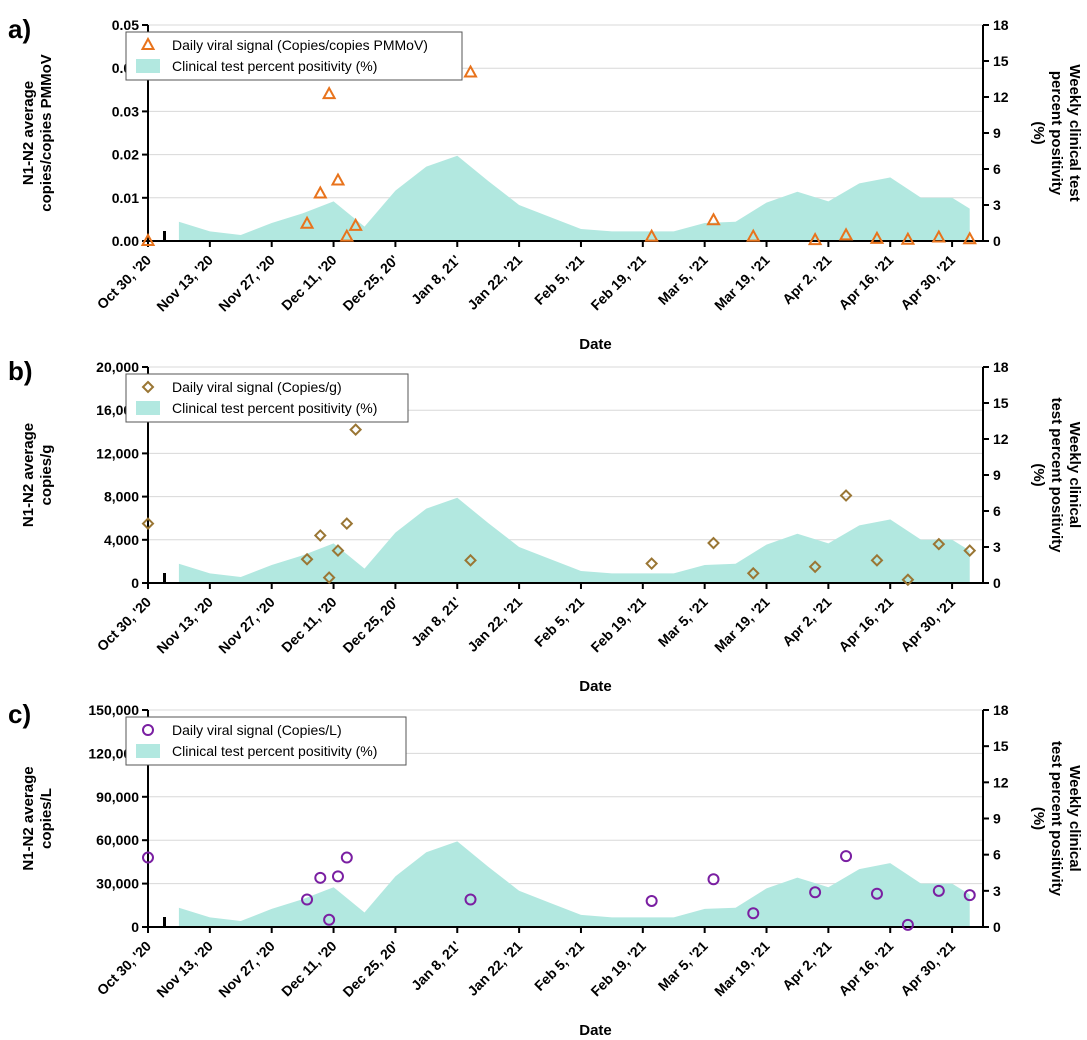 This screenshot has height=1040, width=1087. Describe the element at coordinates (46, 133) in the screenshot. I see `y-axis-title-line: copies/copies PMMoV` at that location.